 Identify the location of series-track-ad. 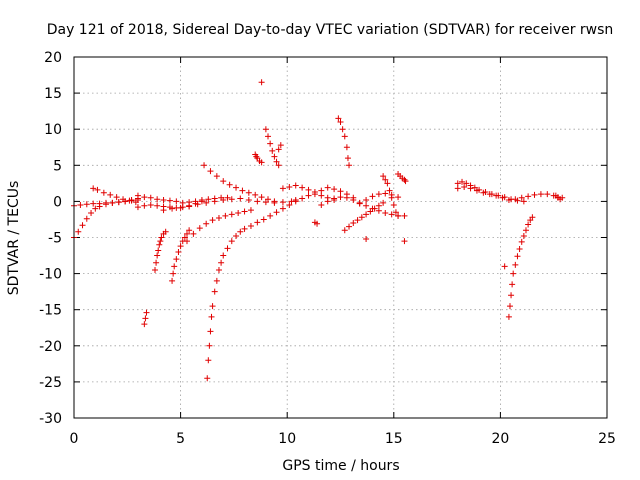
(527, 197).